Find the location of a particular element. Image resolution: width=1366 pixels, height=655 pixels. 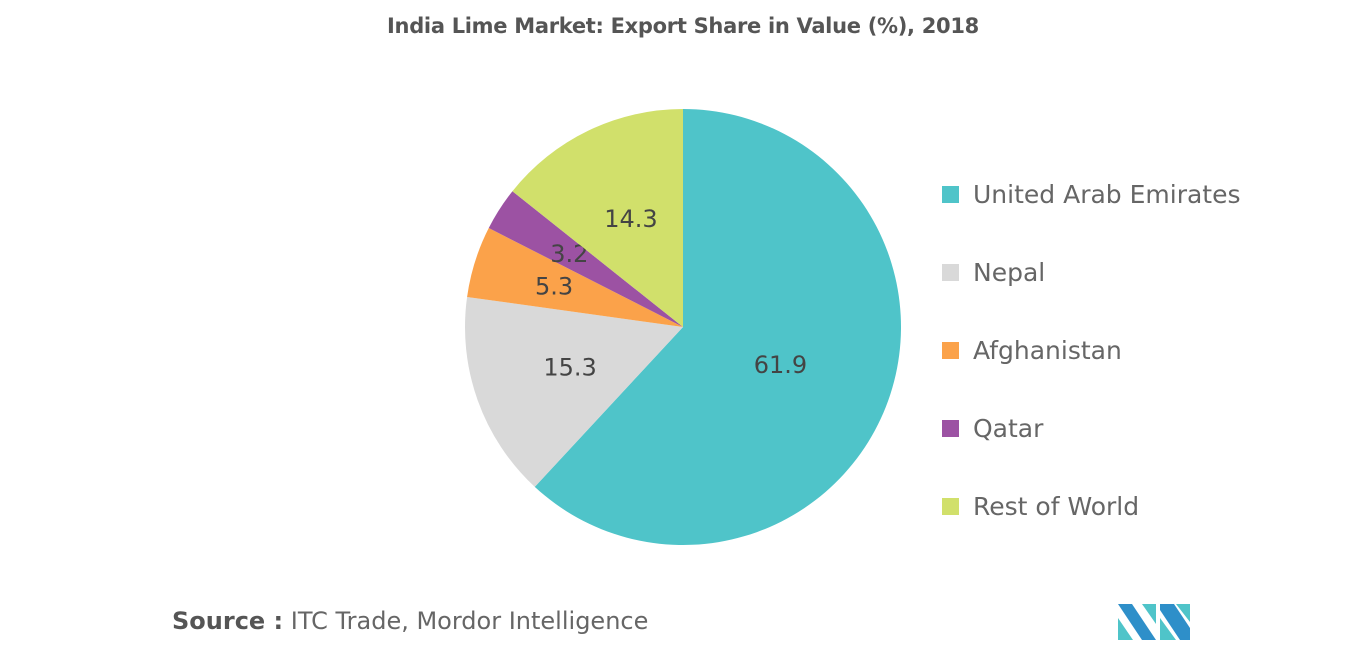

legend-item: Afghanistan is located at coordinates (1091, 350).